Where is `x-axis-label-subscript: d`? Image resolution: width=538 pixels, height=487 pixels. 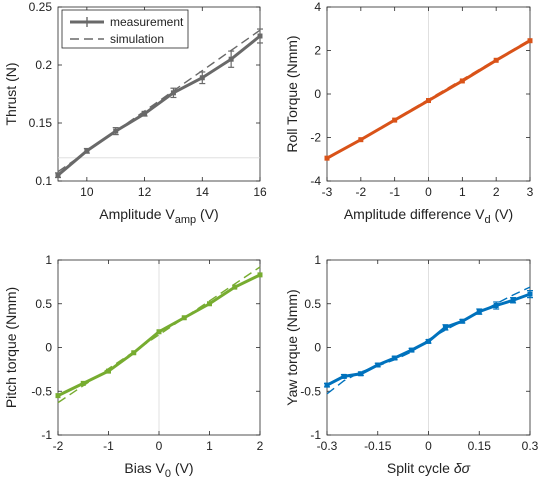 x-axis-label-subscript: d is located at coordinates (487, 220).